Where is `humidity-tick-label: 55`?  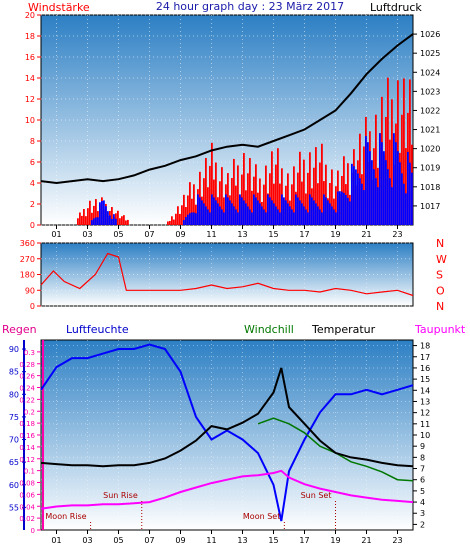 humidity-tick-label: 55 is located at coordinates (14, 507).